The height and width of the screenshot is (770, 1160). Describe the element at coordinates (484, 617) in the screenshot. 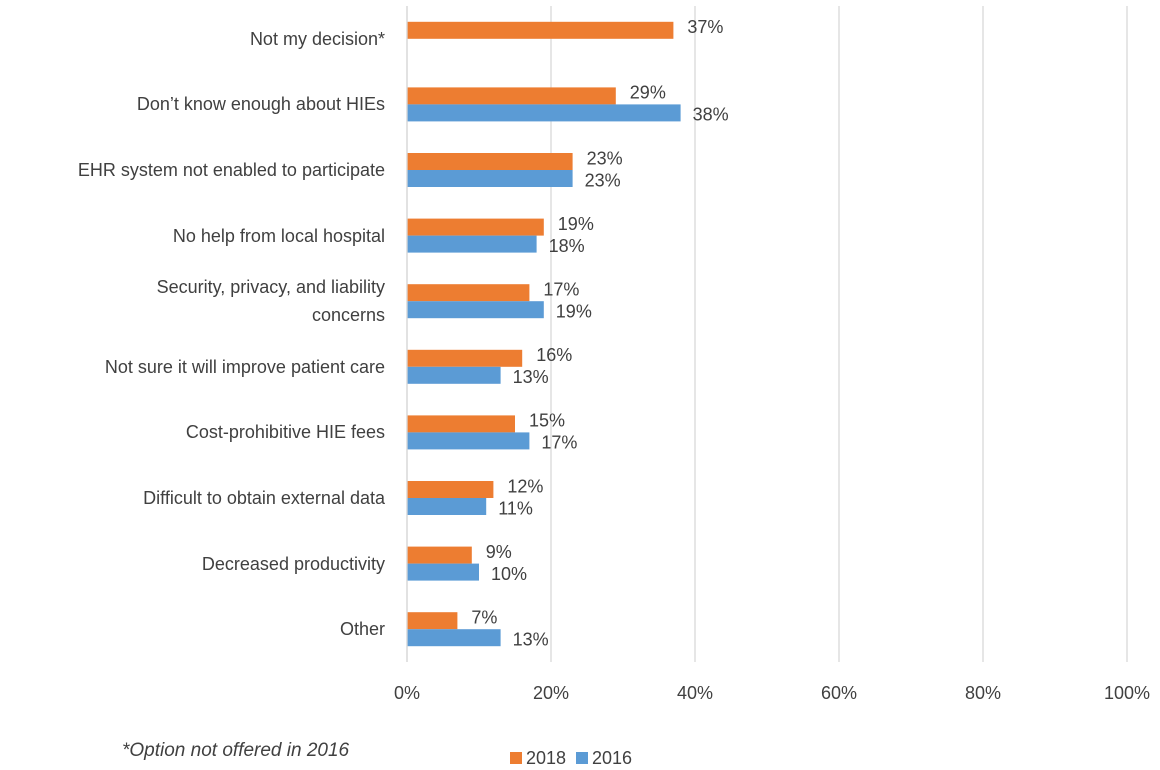

I see `value-label: 7%` at that location.